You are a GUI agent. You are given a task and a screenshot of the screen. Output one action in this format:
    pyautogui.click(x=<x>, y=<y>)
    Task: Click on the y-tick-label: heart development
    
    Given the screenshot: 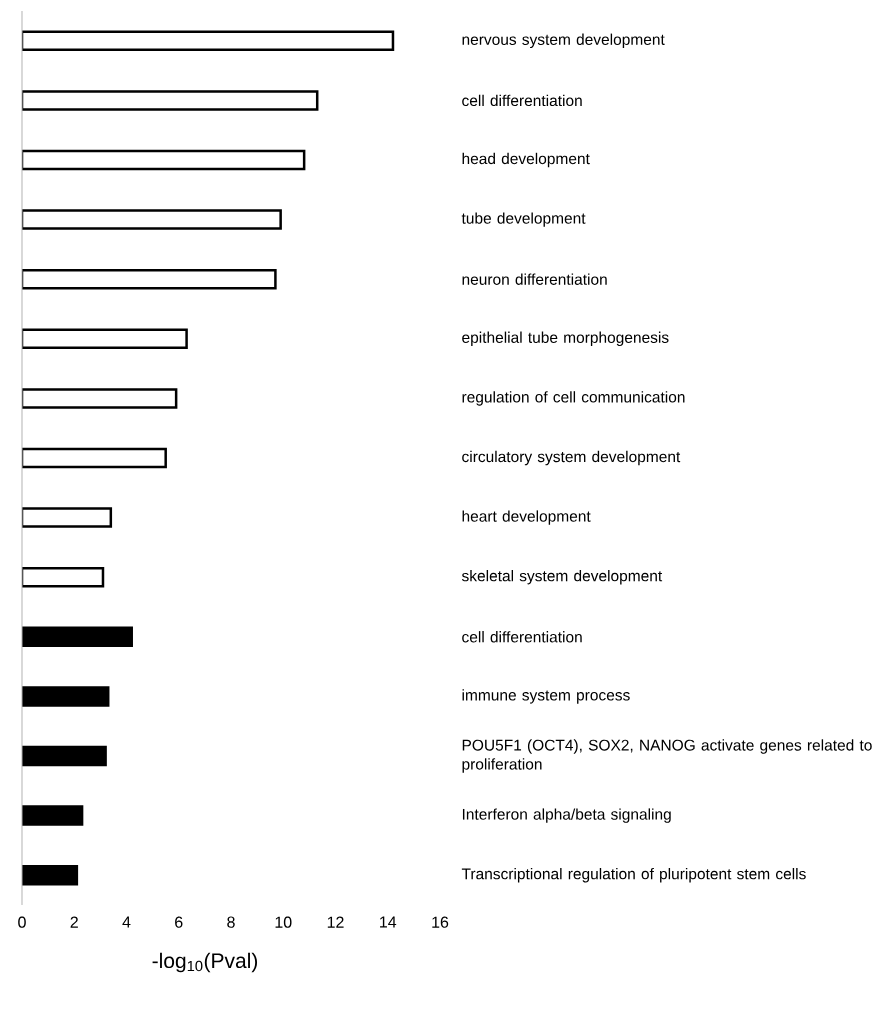 What is the action you would take?
    pyautogui.click(x=526, y=517)
    